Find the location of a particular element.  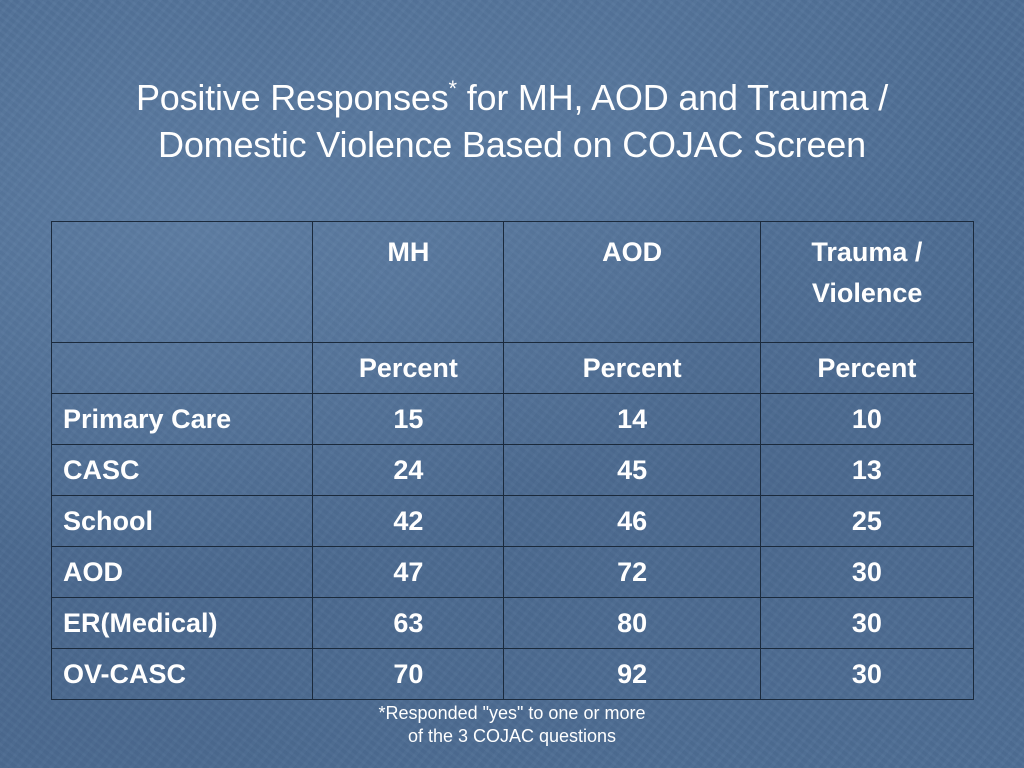

footnote-line-1: *Responded "yes" to one or more is located at coordinates (512, 713).